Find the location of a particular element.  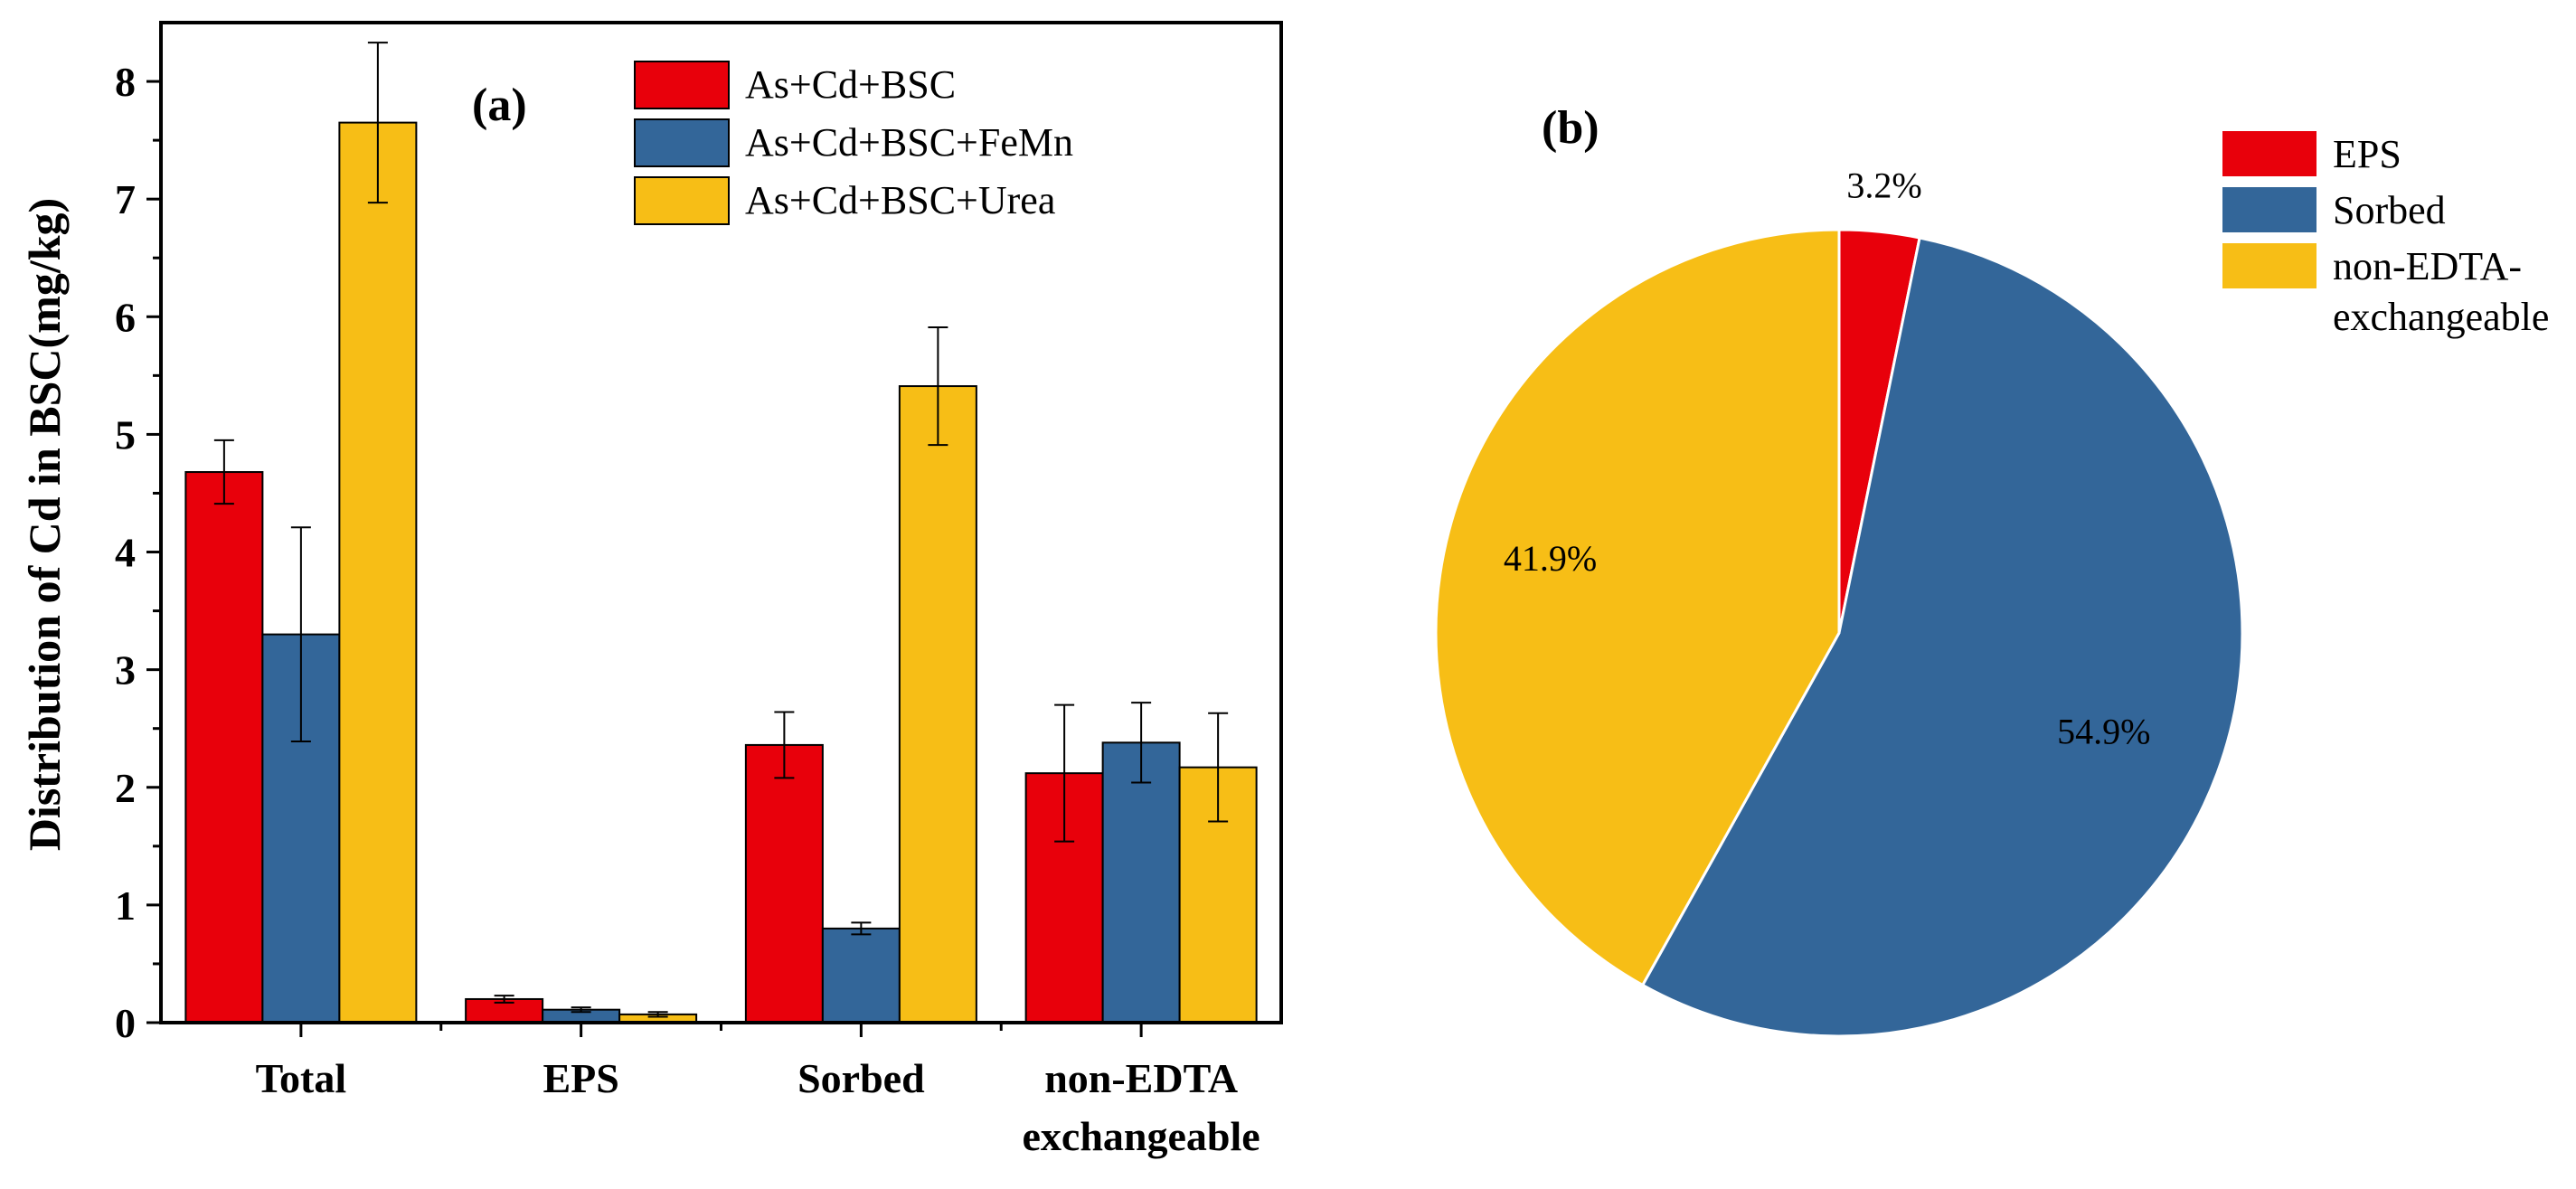

y-tick-label: 2 is located at coordinates (126, 788).